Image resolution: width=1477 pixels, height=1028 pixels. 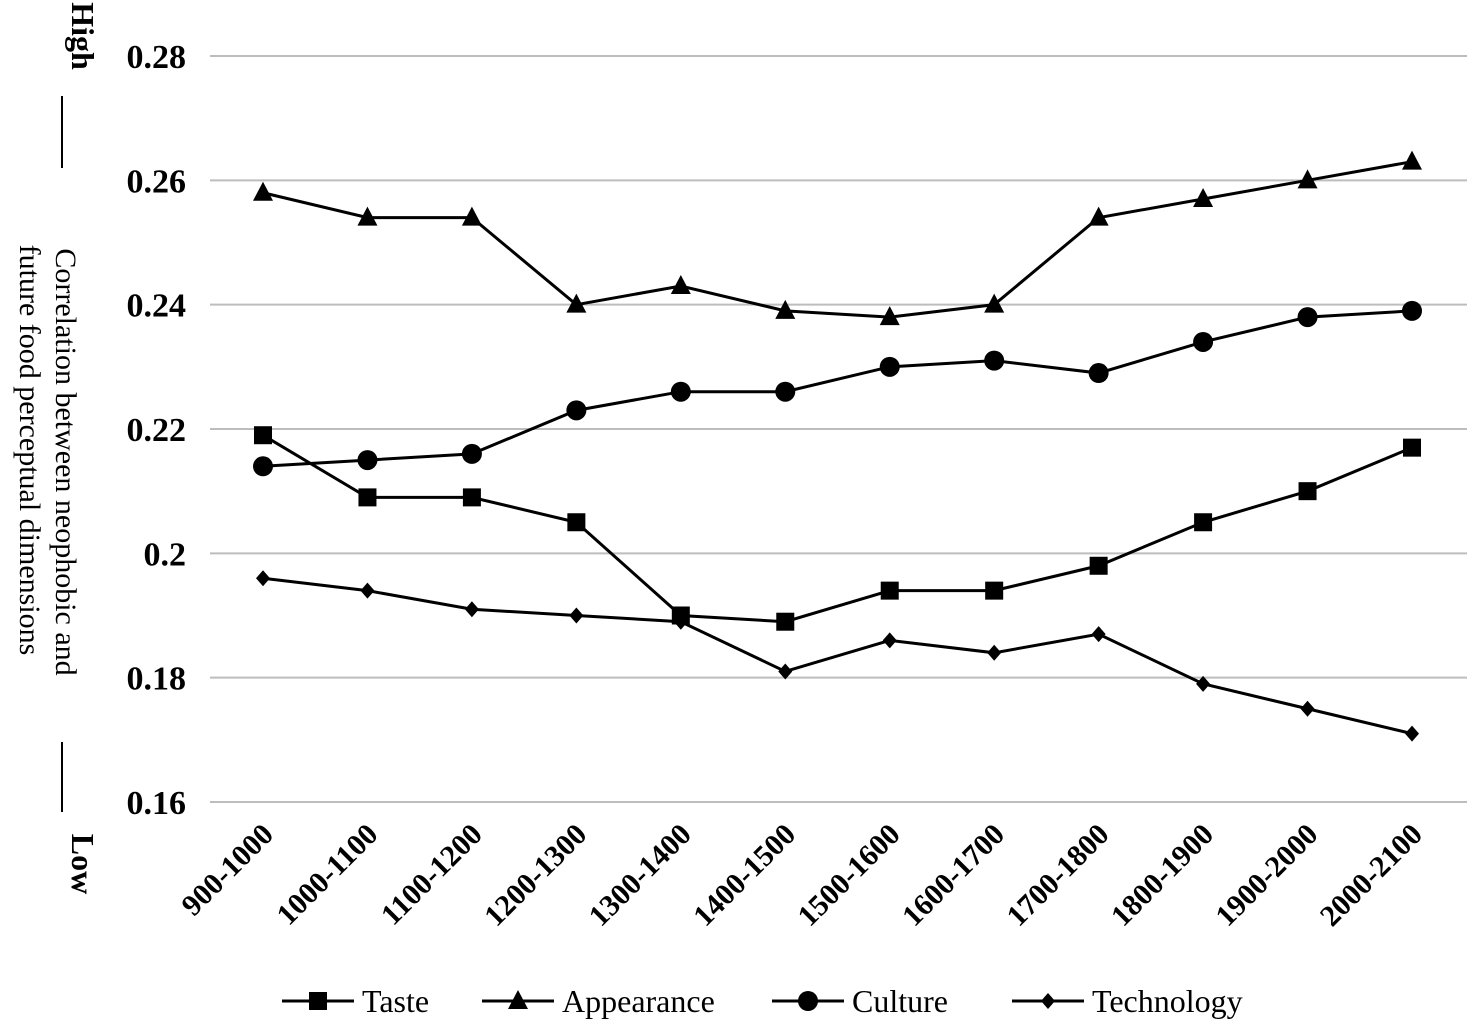 I want to click on legend-marker-taste, so click(x=318, y=1001).